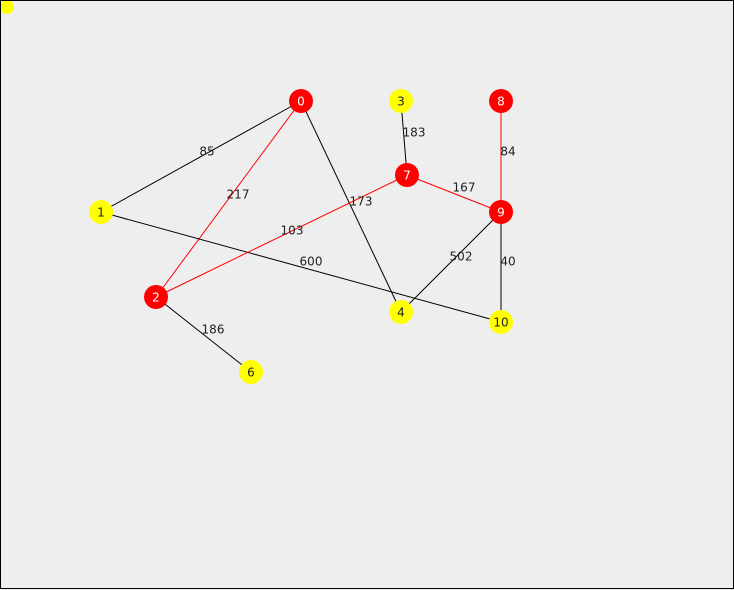 This screenshot has height=590, width=734. I want to click on node-label: 3, so click(401, 102).